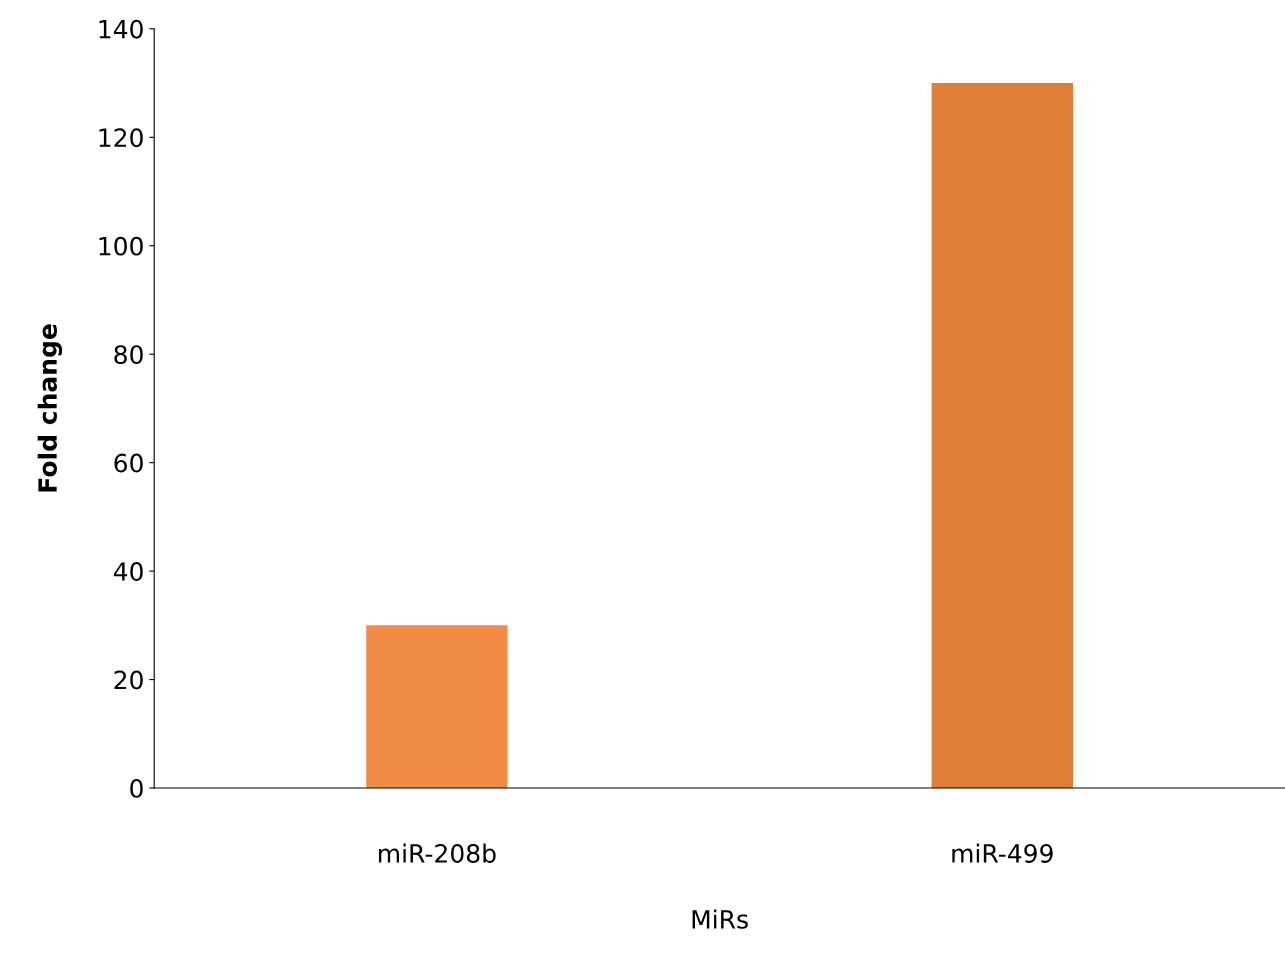 This screenshot has height=961, width=1285. What do you see at coordinates (136, 788) in the screenshot?
I see `y-tick-label: 0` at bounding box center [136, 788].